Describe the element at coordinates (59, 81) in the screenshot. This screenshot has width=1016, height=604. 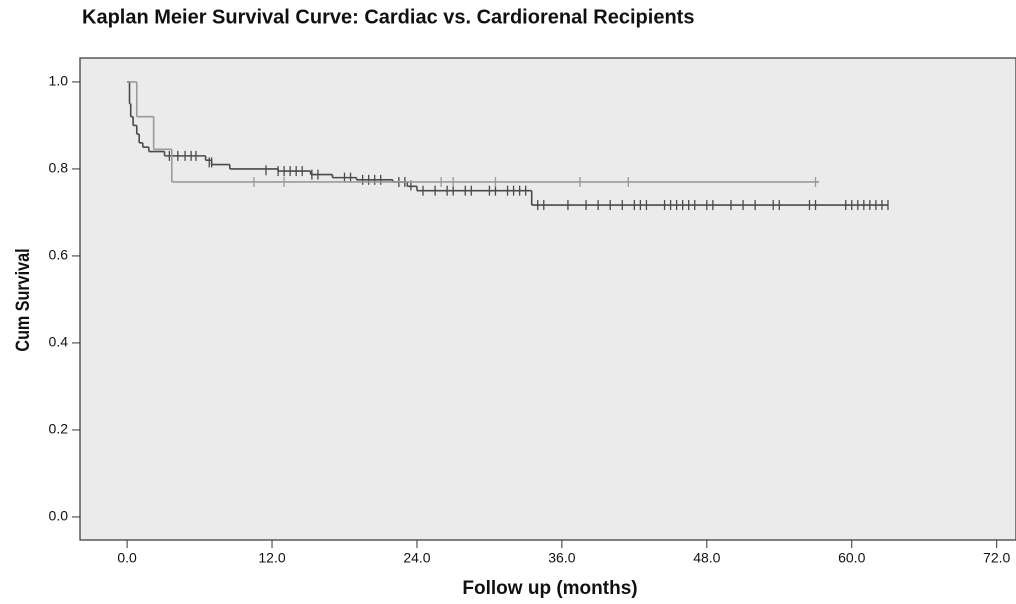
I see `y-tick-label: 1.0` at that location.